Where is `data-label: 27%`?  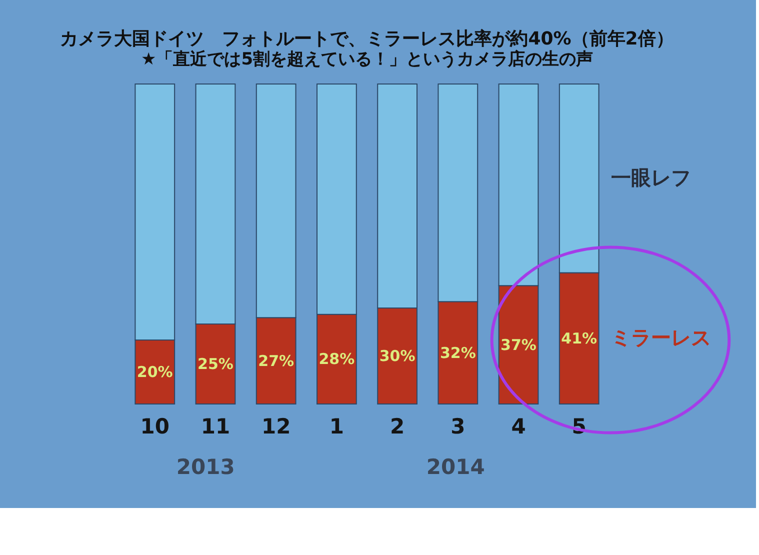 data-label: 27% is located at coordinates (276, 361).